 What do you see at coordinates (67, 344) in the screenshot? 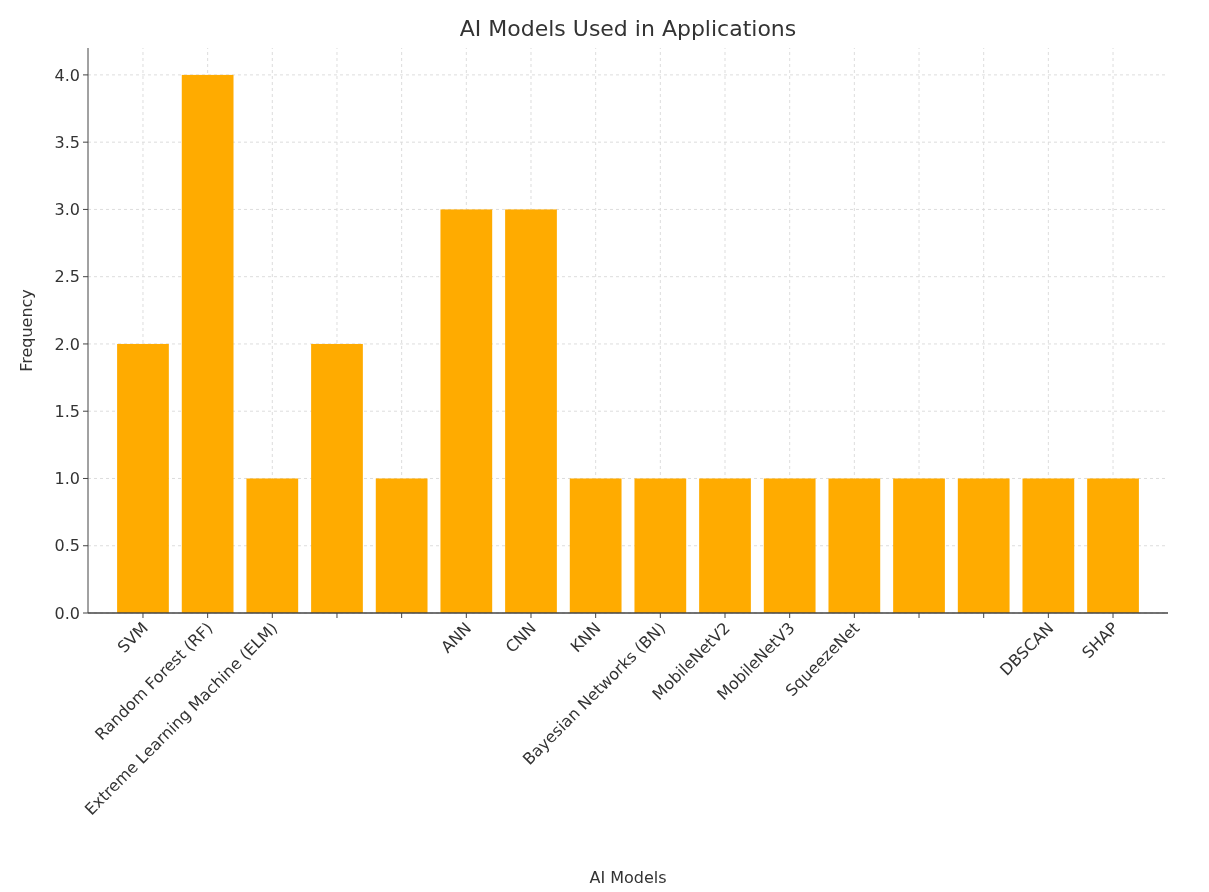
I see `y-tick-label: 2.0` at bounding box center [67, 344].